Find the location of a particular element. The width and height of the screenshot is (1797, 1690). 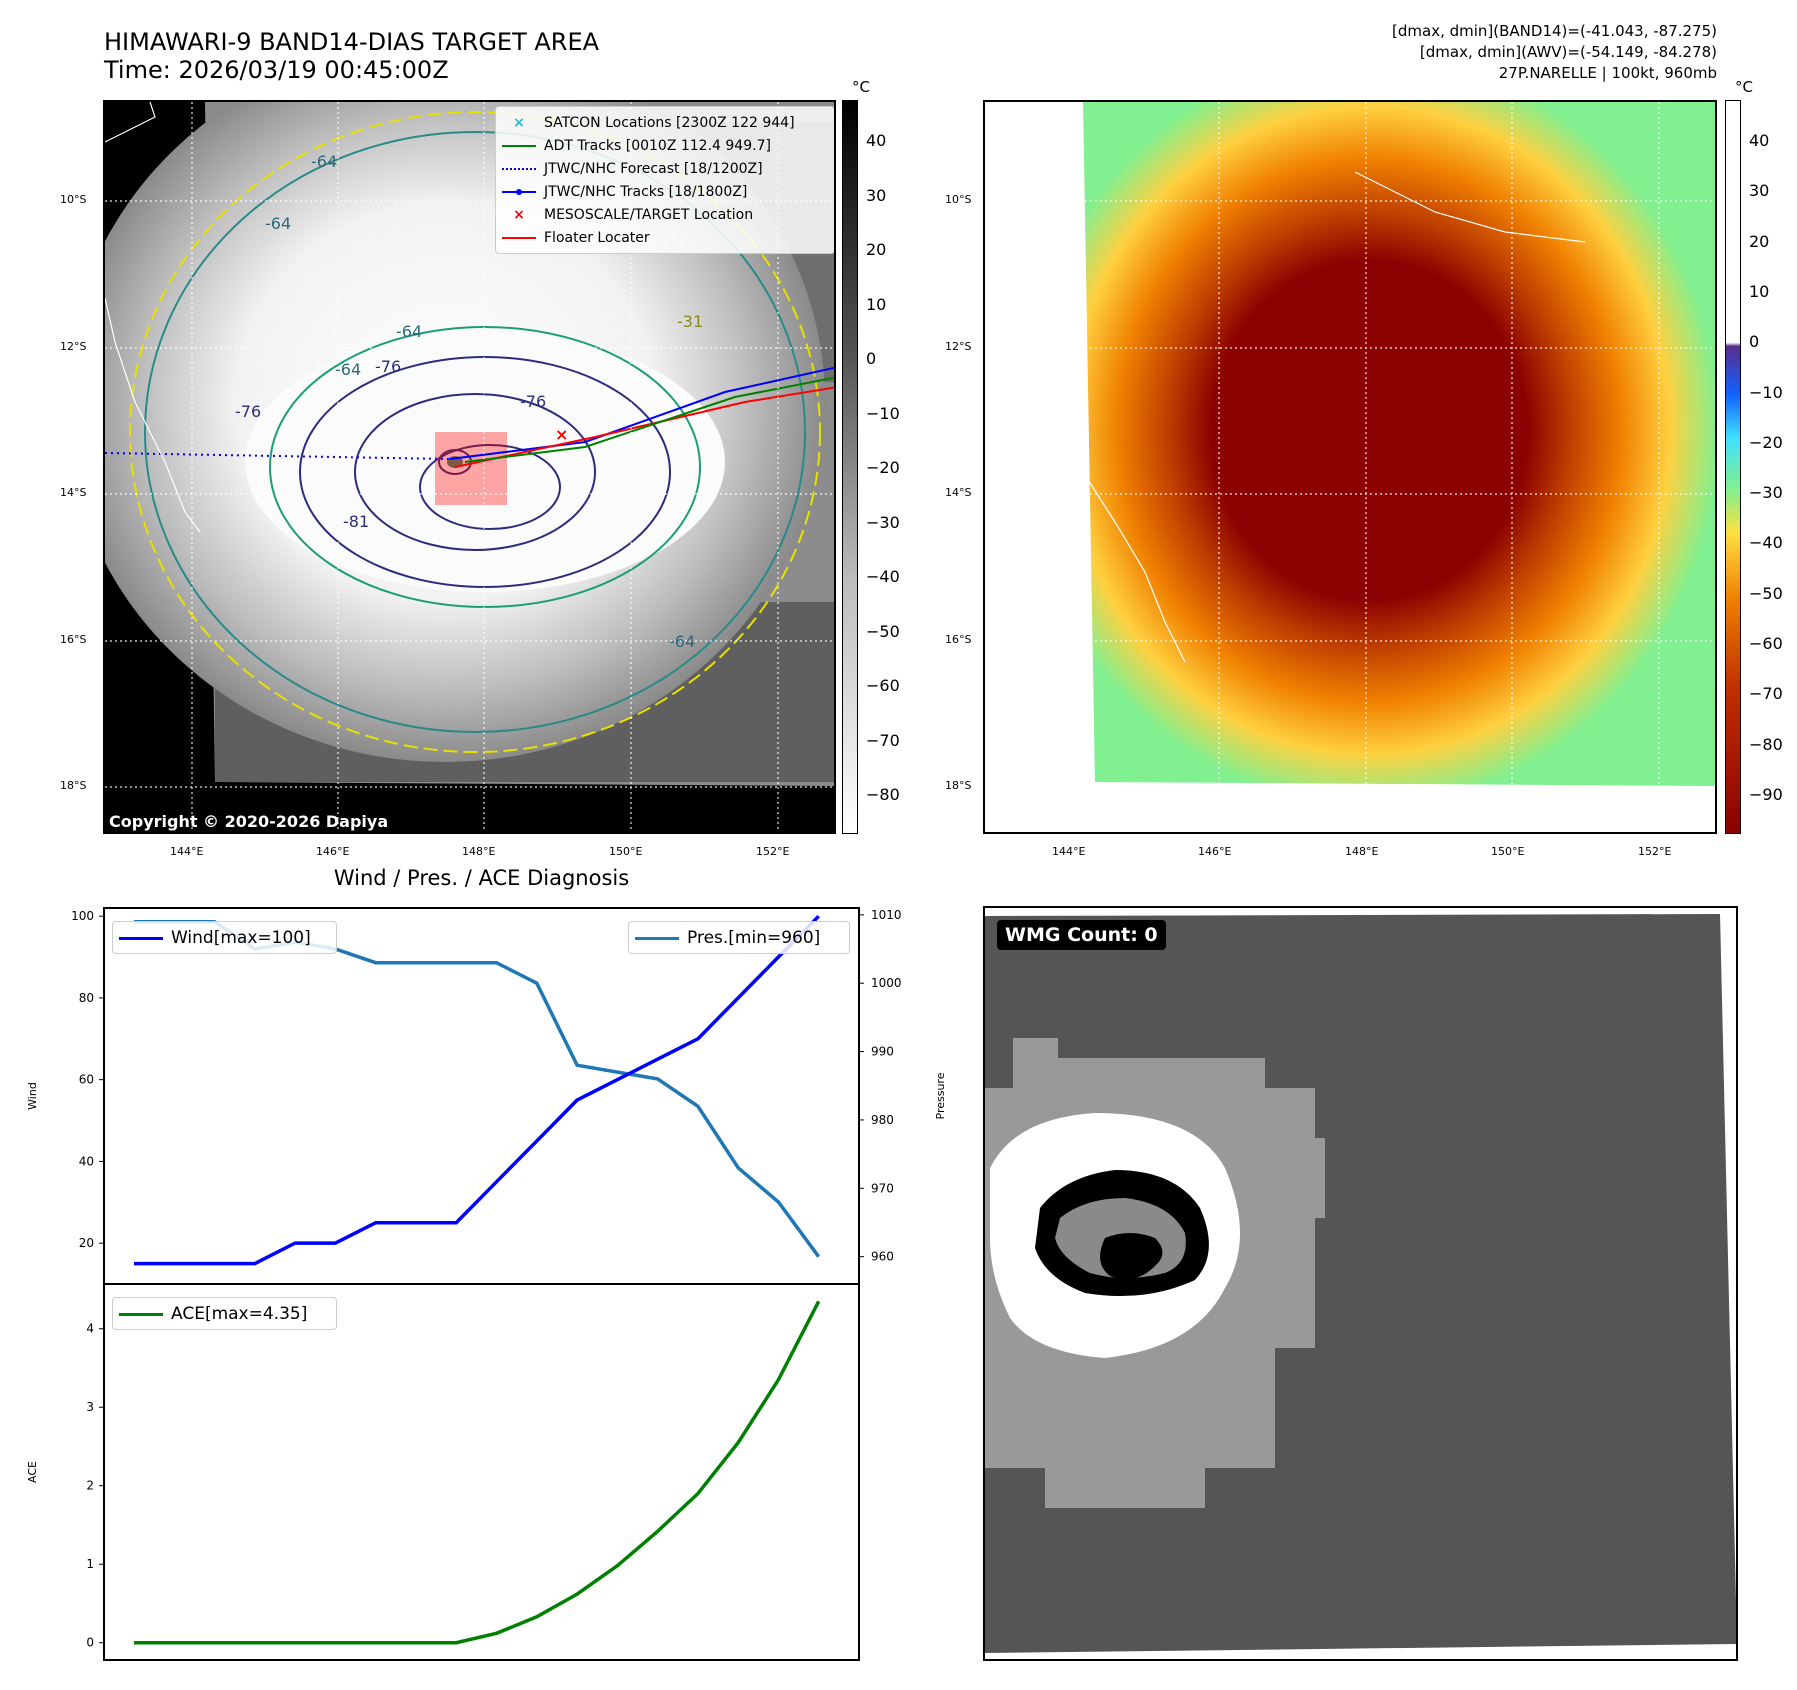

ir-colorbar is located at coordinates (850, 467).